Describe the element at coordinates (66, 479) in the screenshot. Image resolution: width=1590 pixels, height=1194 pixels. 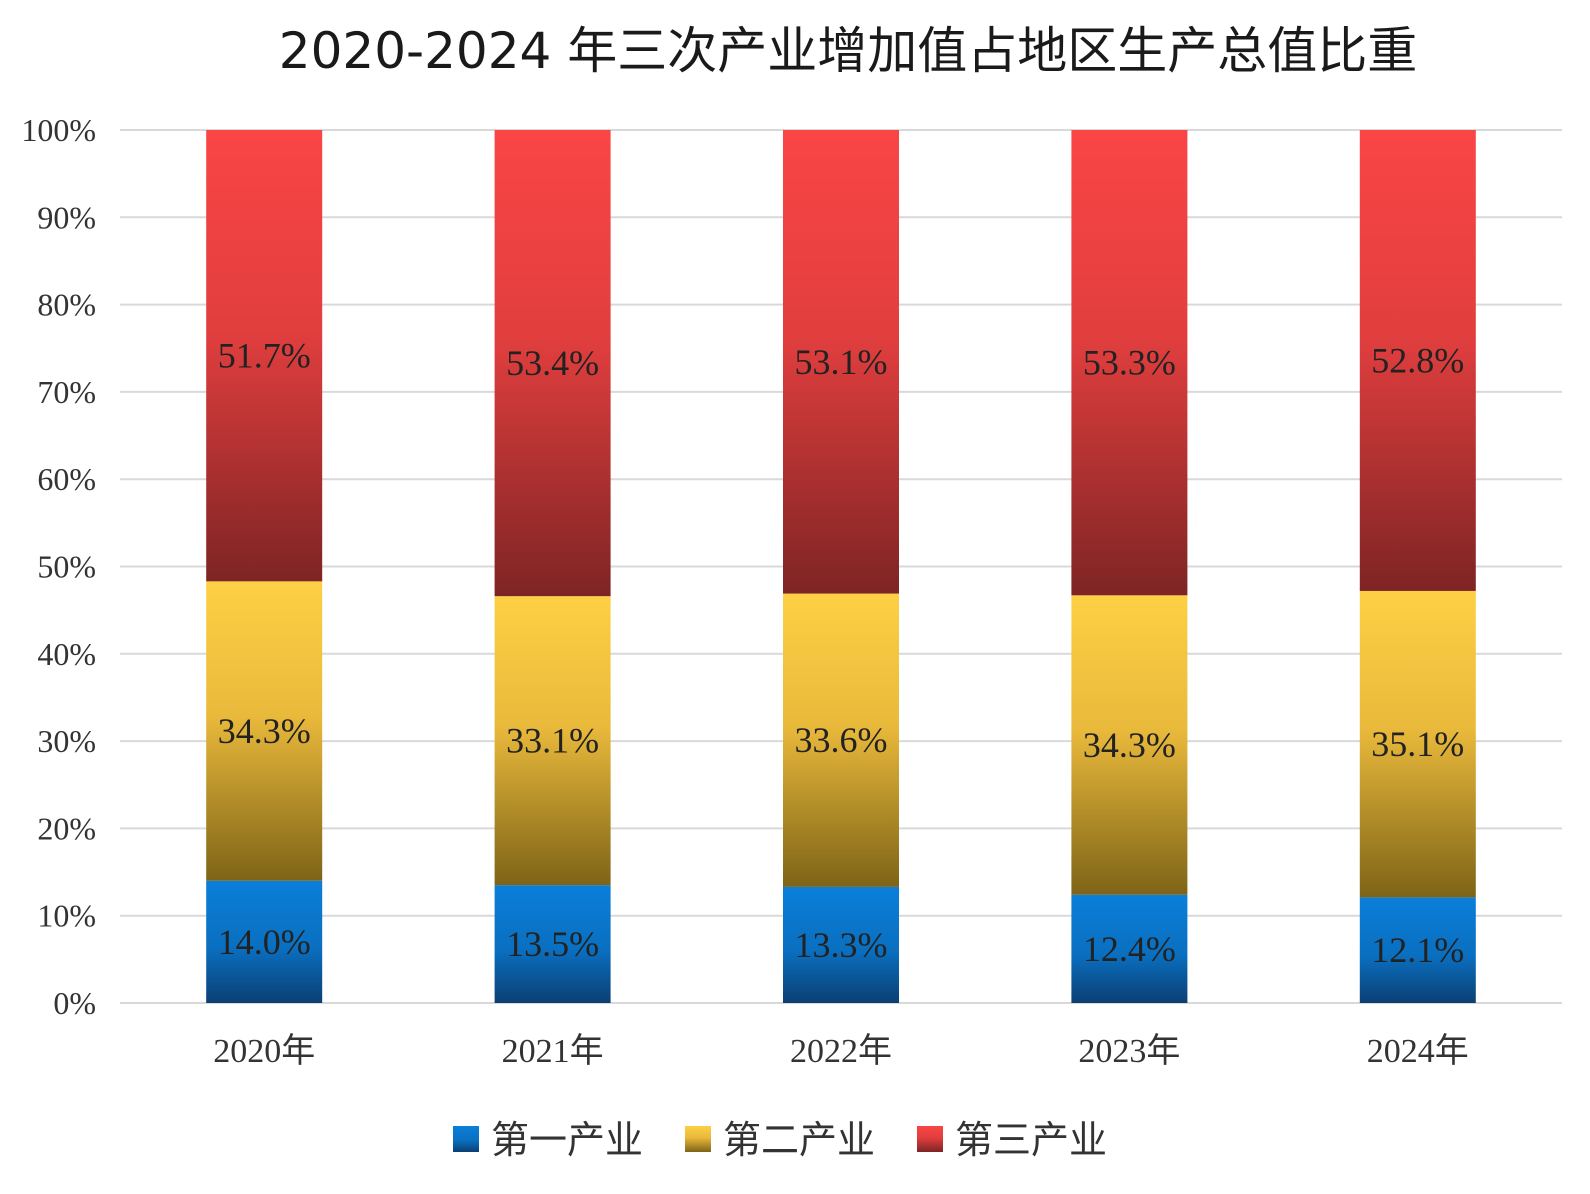
I see `y-tick-label: 60%` at that location.